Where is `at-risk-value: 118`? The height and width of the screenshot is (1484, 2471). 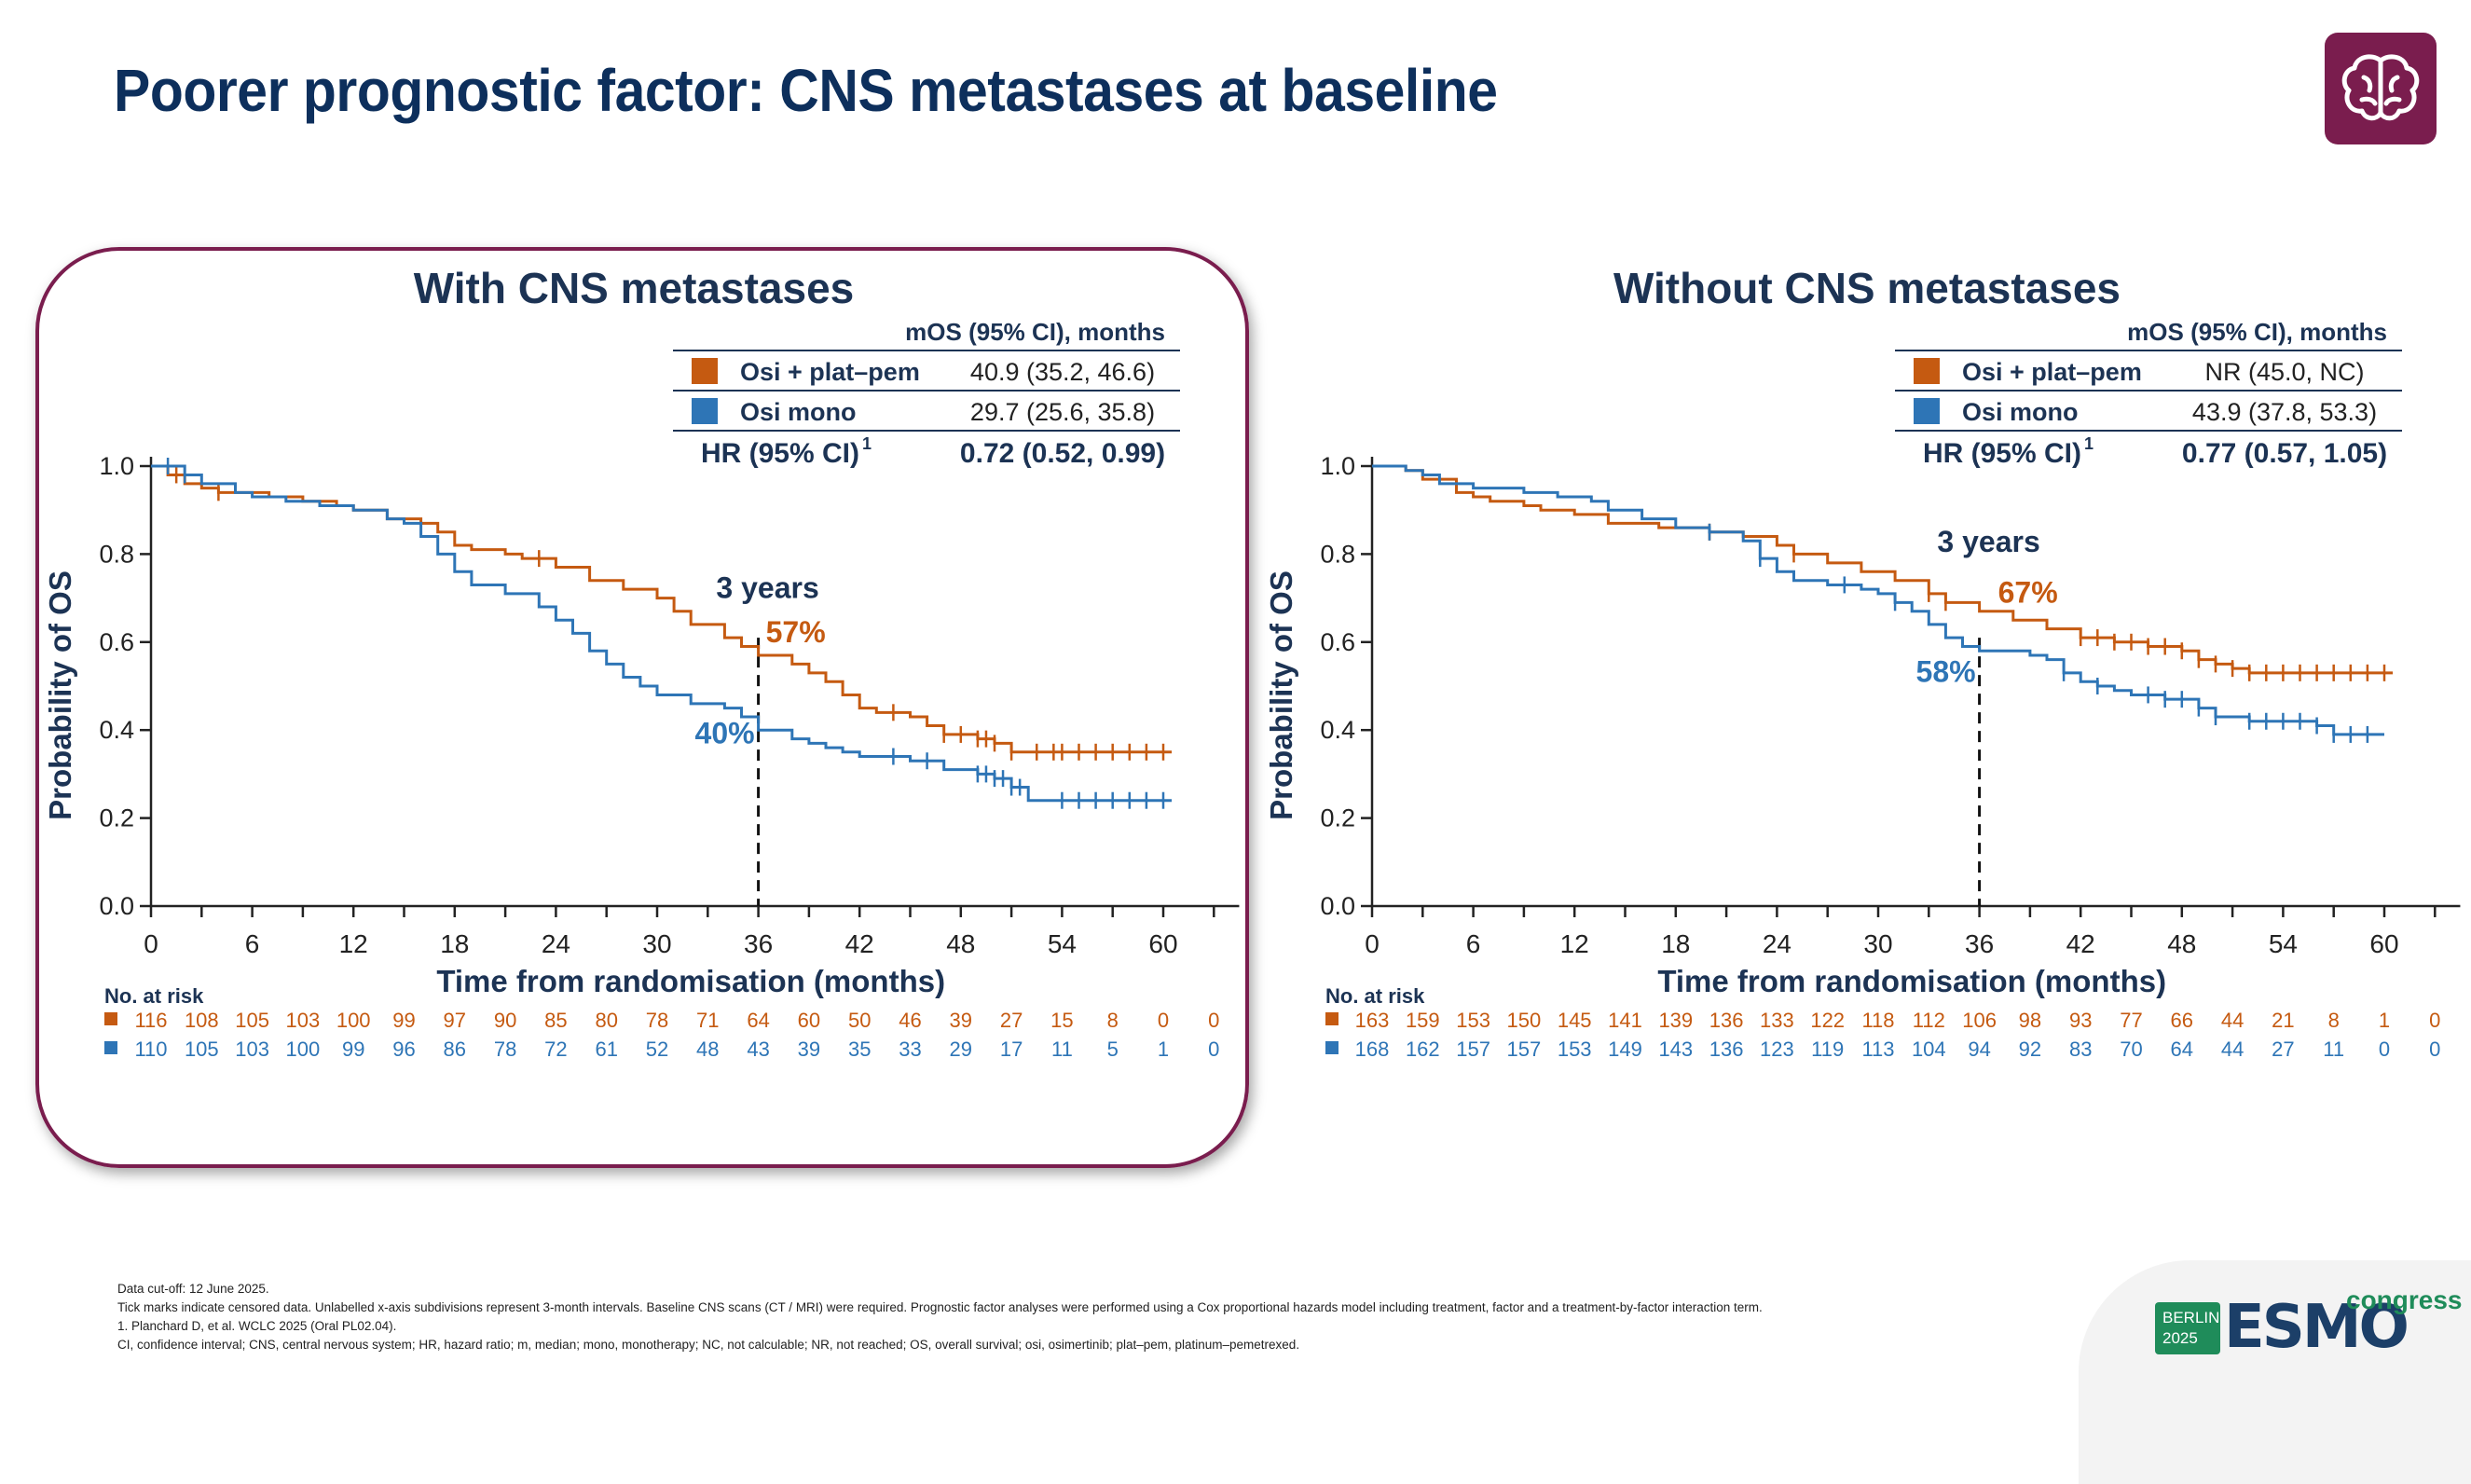 at-risk-value: 118 is located at coordinates (1877, 1020).